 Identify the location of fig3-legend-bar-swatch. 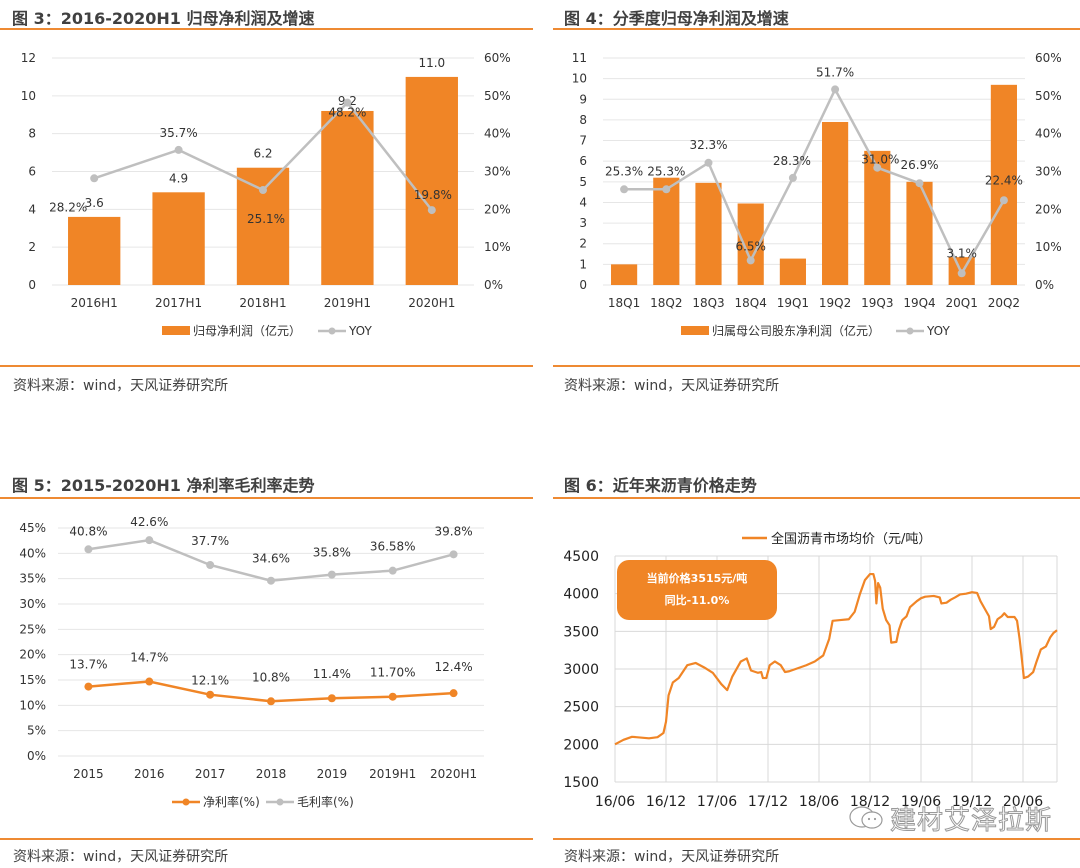
(176, 330).